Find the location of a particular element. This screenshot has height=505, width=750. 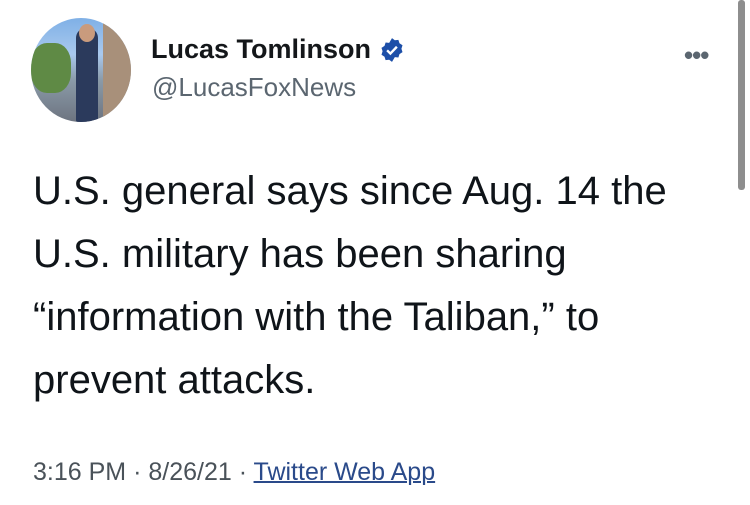

tweet-line: U.S. general says since Aug. 14 the is located at coordinates (350, 191).